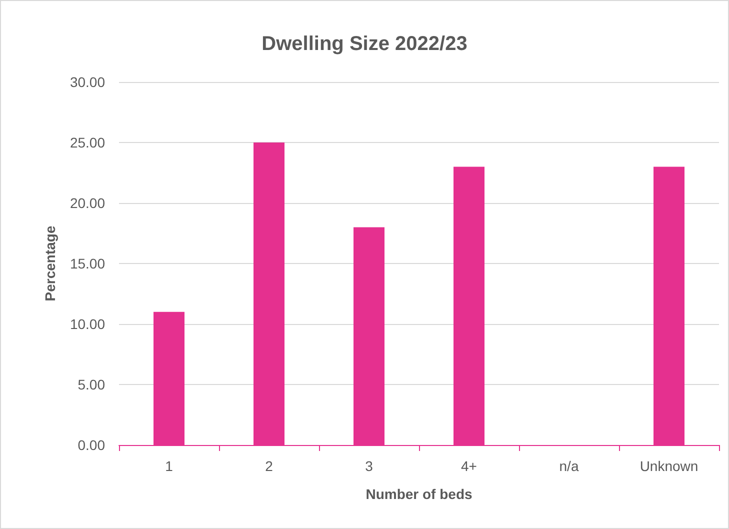  Describe the element at coordinates (88, 203) in the screenshot. I see `y-tick-label: 20.00` at that location.